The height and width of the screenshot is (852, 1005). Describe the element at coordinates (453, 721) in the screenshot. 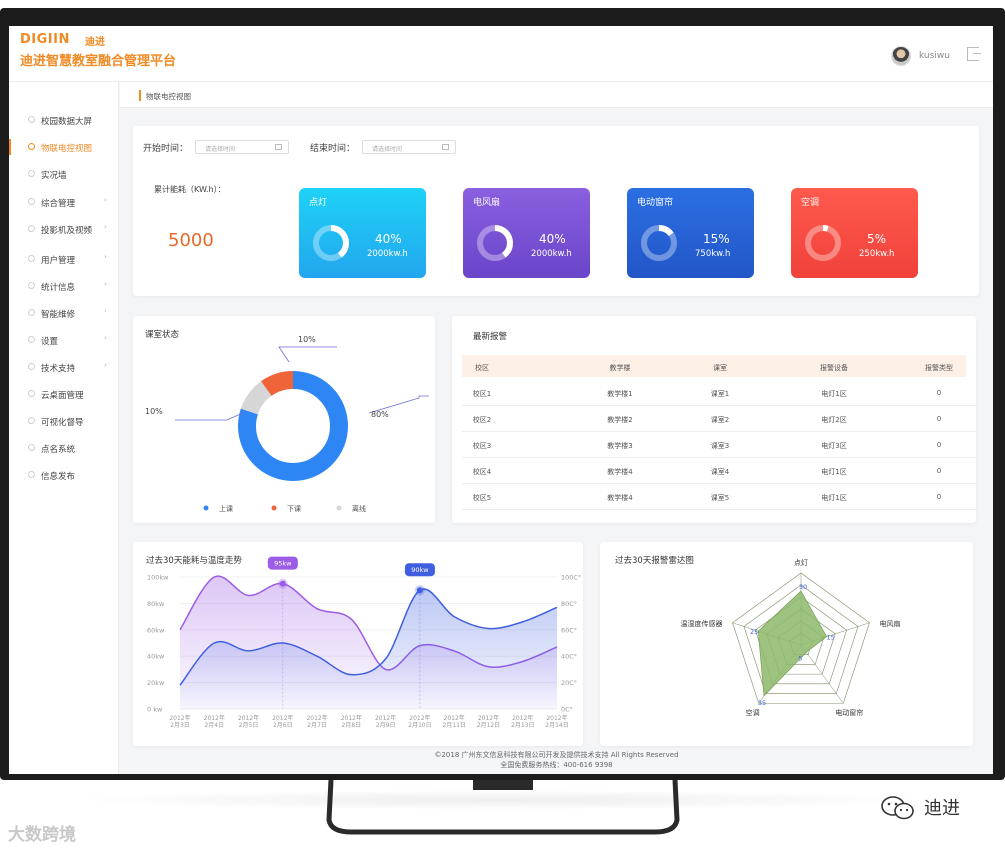

I see `x-tick: 2012年 2月11日` at that location.